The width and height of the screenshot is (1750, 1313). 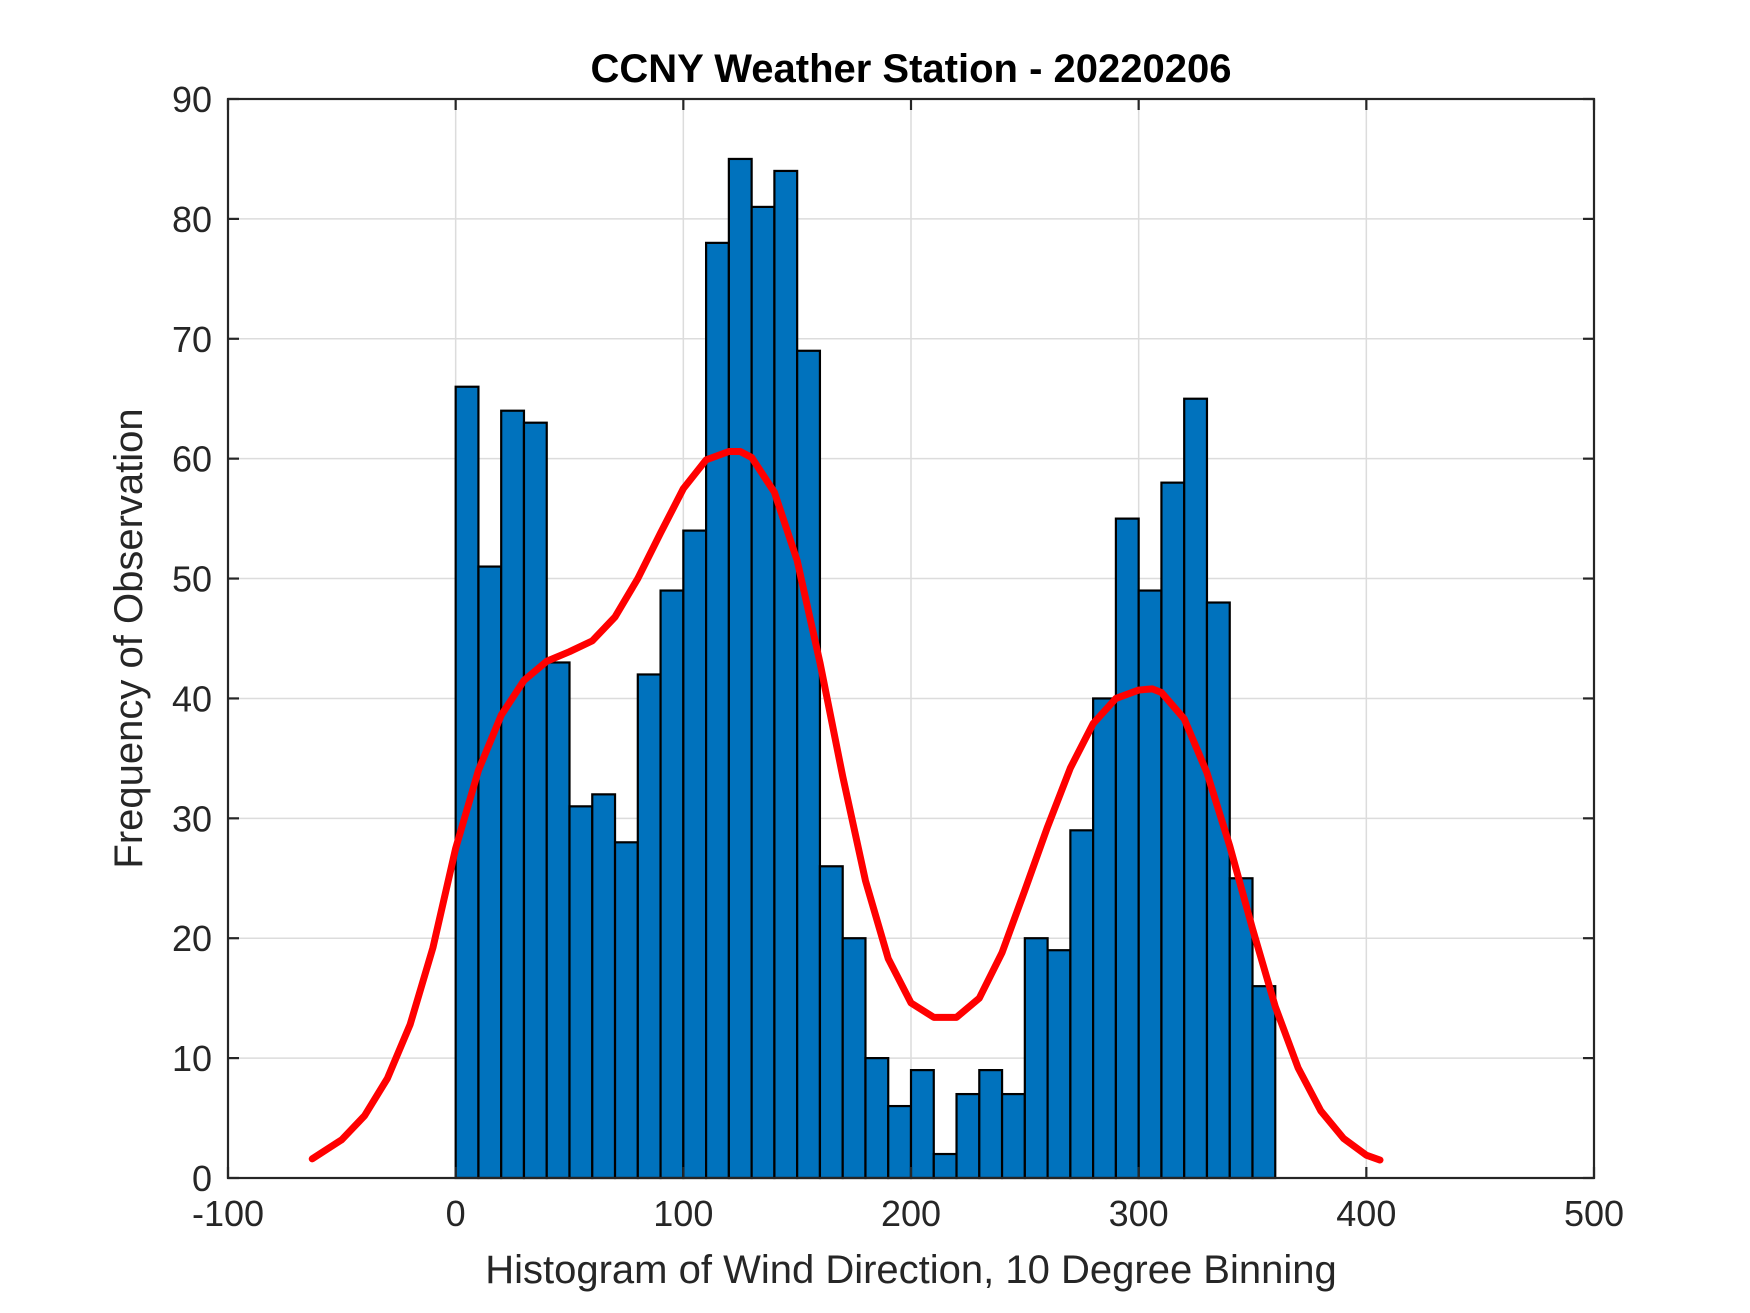 I want to click on x-tick-labels: -100 0 100 200 300 400 500, so click(x=908, y=1213).